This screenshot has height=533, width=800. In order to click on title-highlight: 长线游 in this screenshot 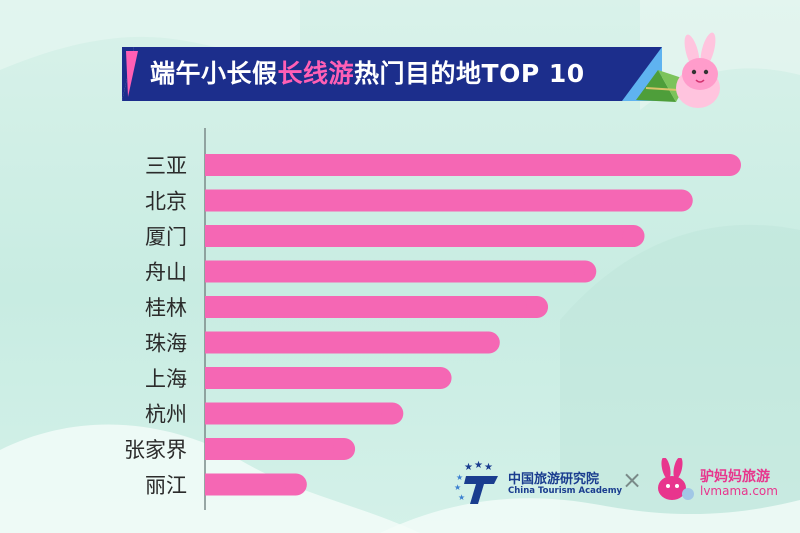, I will do `click(316, 73)`.